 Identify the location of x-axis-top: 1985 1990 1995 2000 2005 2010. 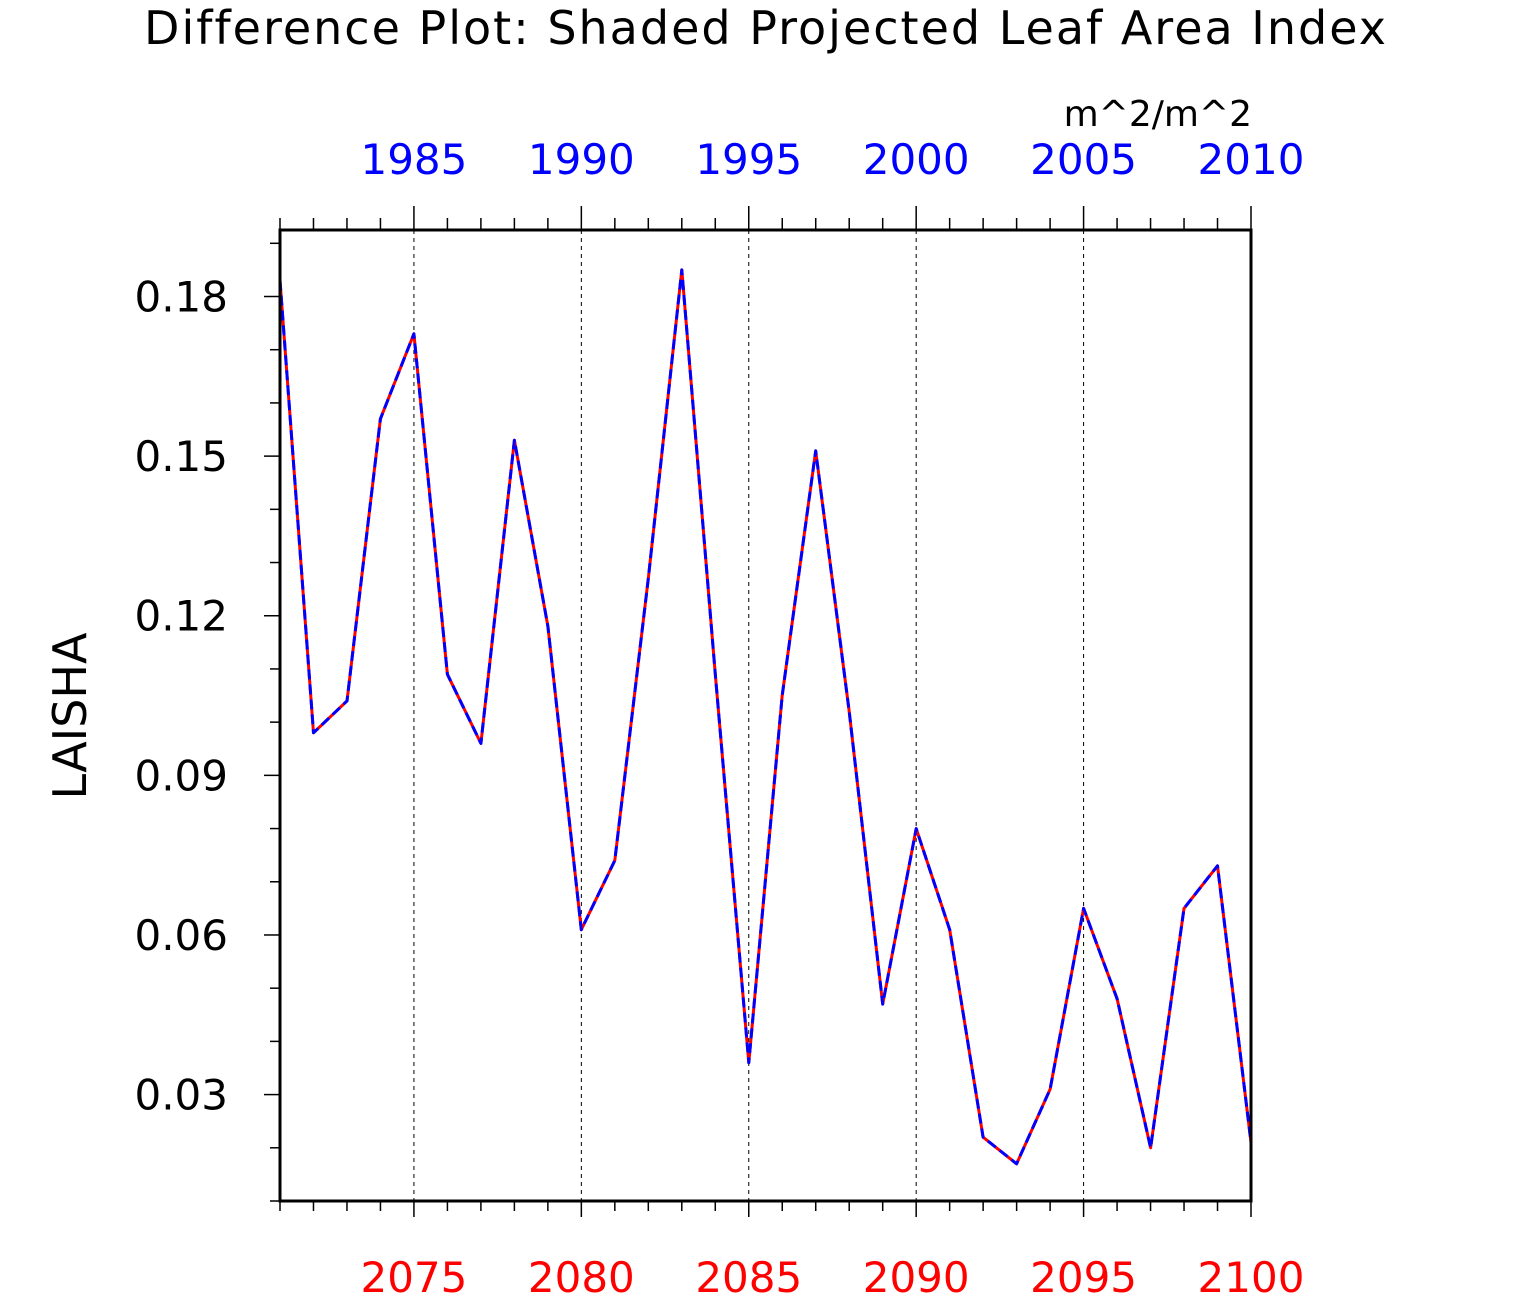
(792, 182).